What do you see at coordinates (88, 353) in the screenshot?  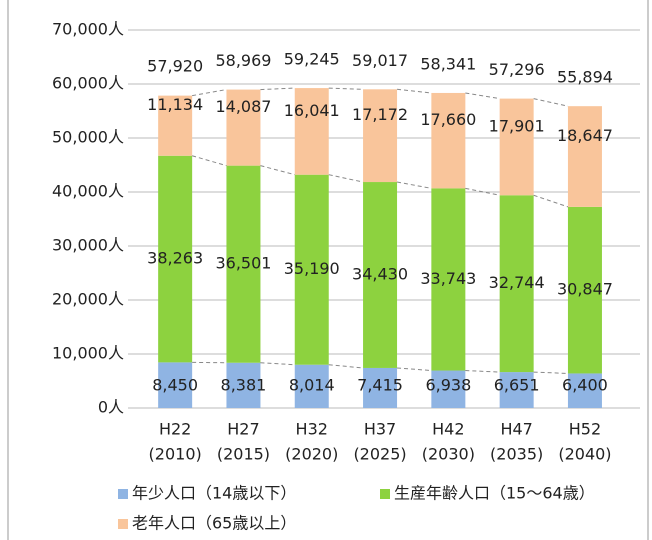 I see `y-tick-label: 10,000人` at bounding box center [88, 353].